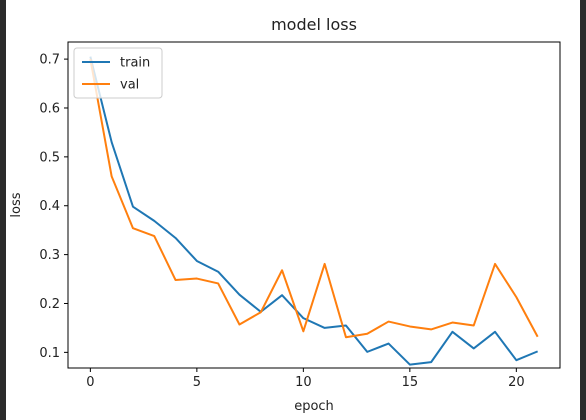 The height and width of the screenshot is (420, 586). I want to click on legend: train val, so click(118, 73).